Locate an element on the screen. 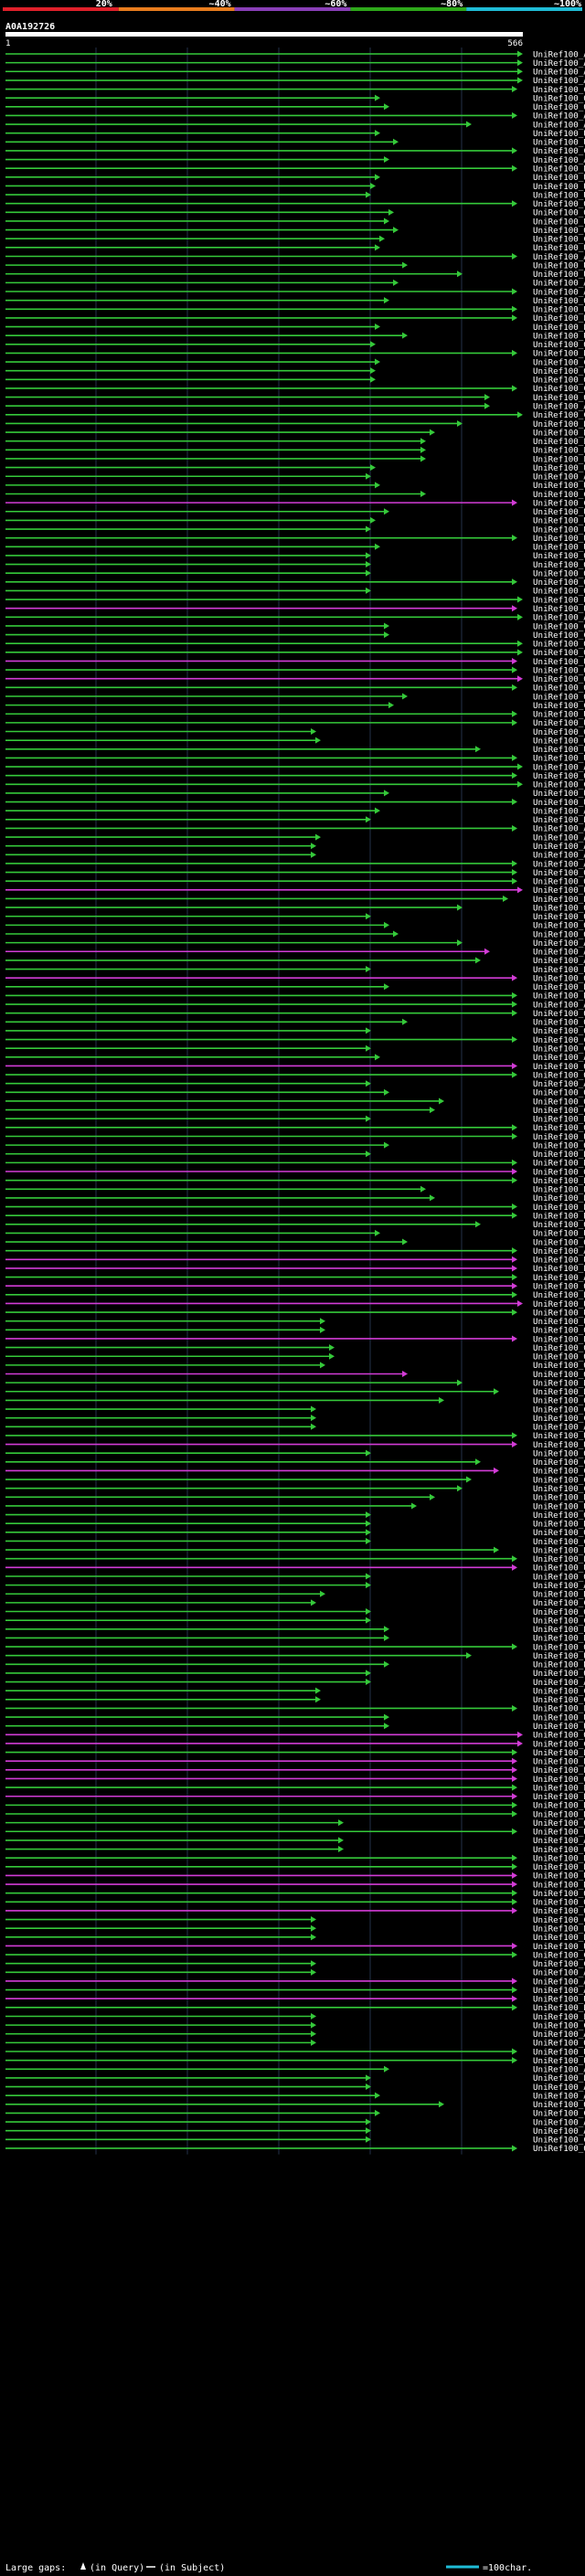 This screenshot has height=2576, width=585. hit-id-label: UniRef100_B4N1A0 is located at coordinates (559, 1339).